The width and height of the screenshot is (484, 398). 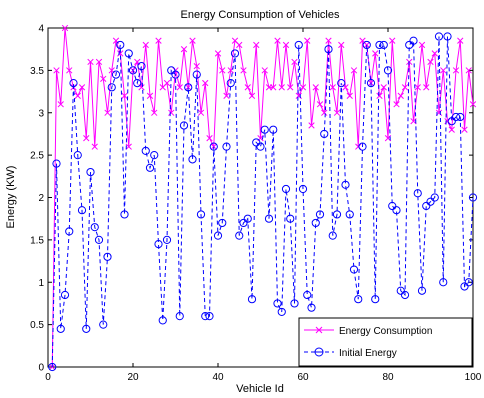 I want to click on legend-marker-circle, so click(x=319, y=352).